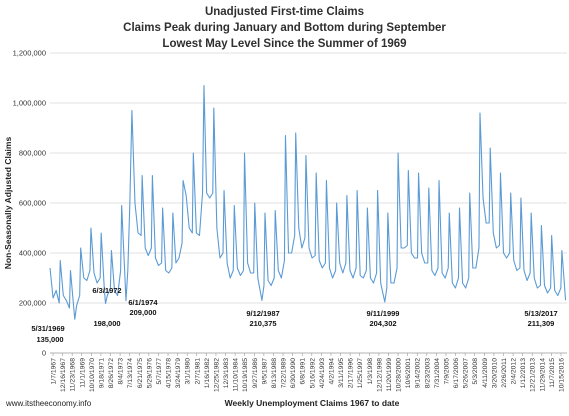  I want to click on x-tick-label: 10/6/2001, so click(408, 373).